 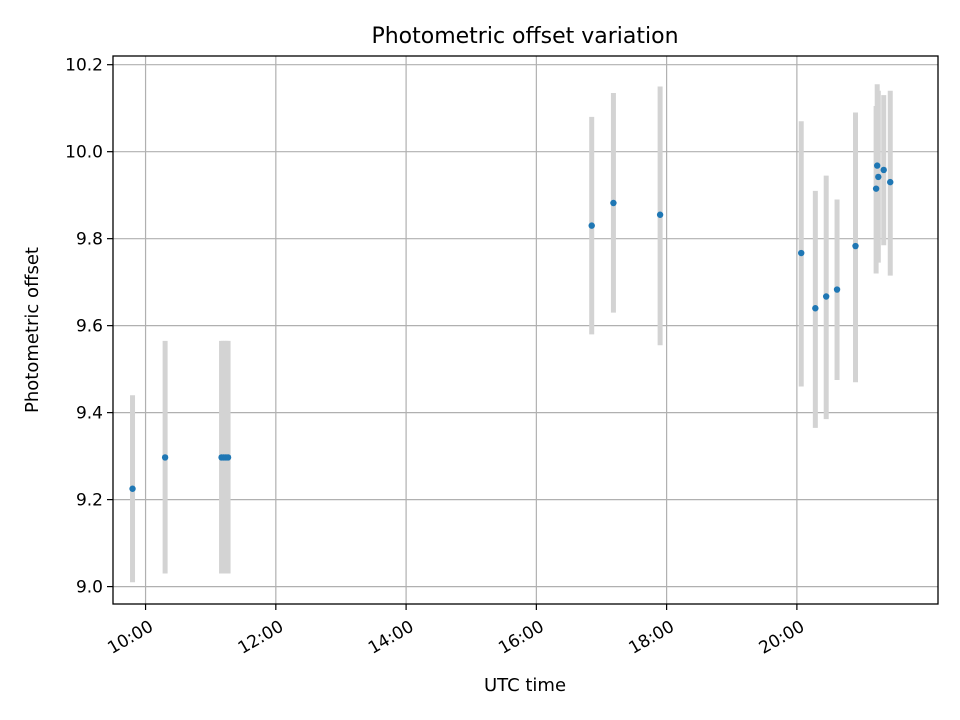 I want to click on y-tick-label: 9.4, so click(x=89, y=414).